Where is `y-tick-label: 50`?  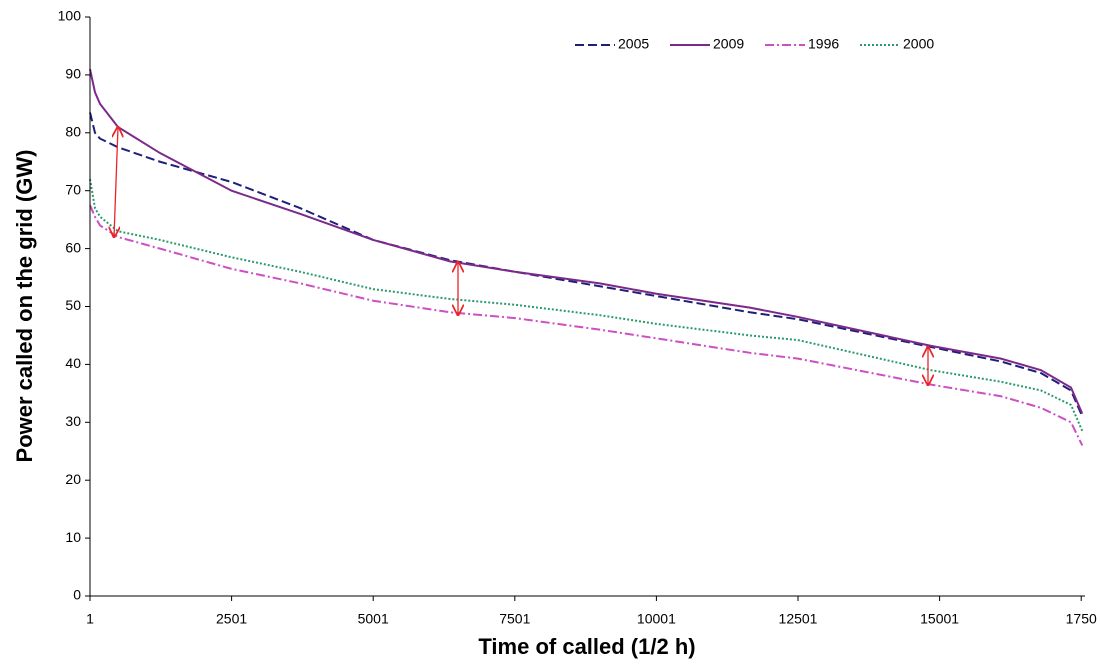 y-tick-label: 50 is located at coordinates (73, 305).